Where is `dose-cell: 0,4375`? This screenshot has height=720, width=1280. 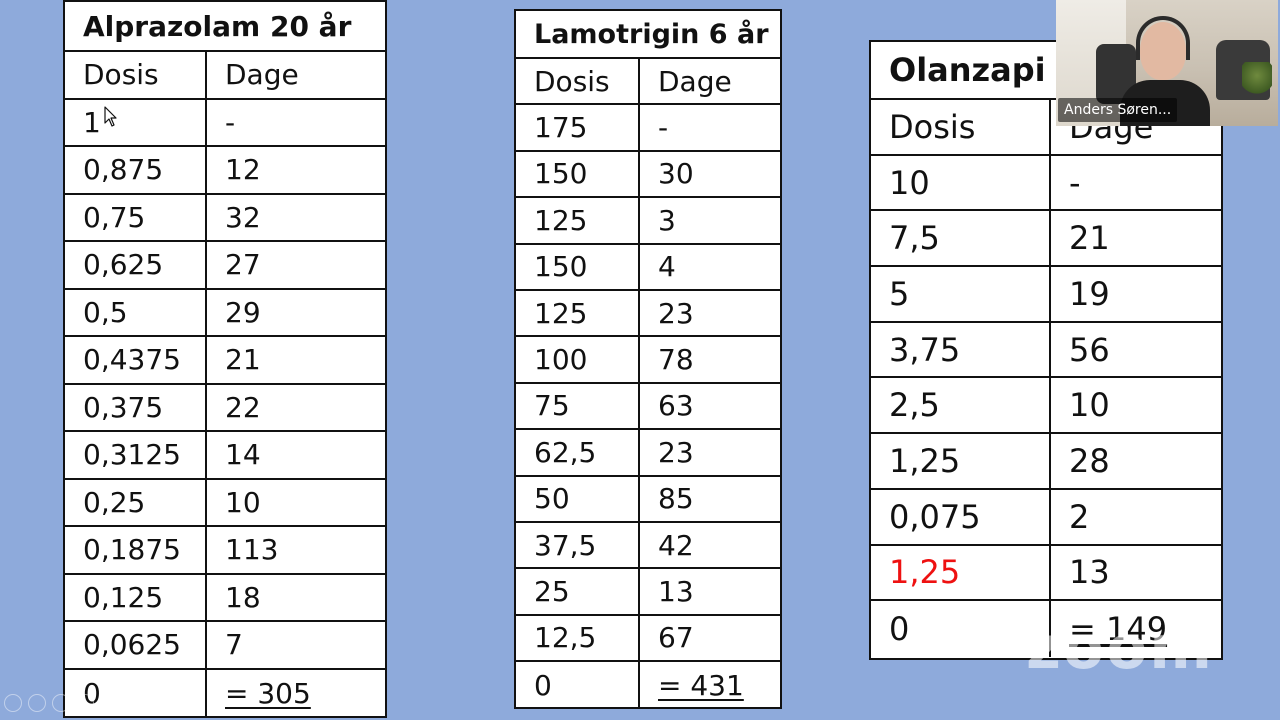
dose-cell: 0,4375 is located at coordinates (136, 360).